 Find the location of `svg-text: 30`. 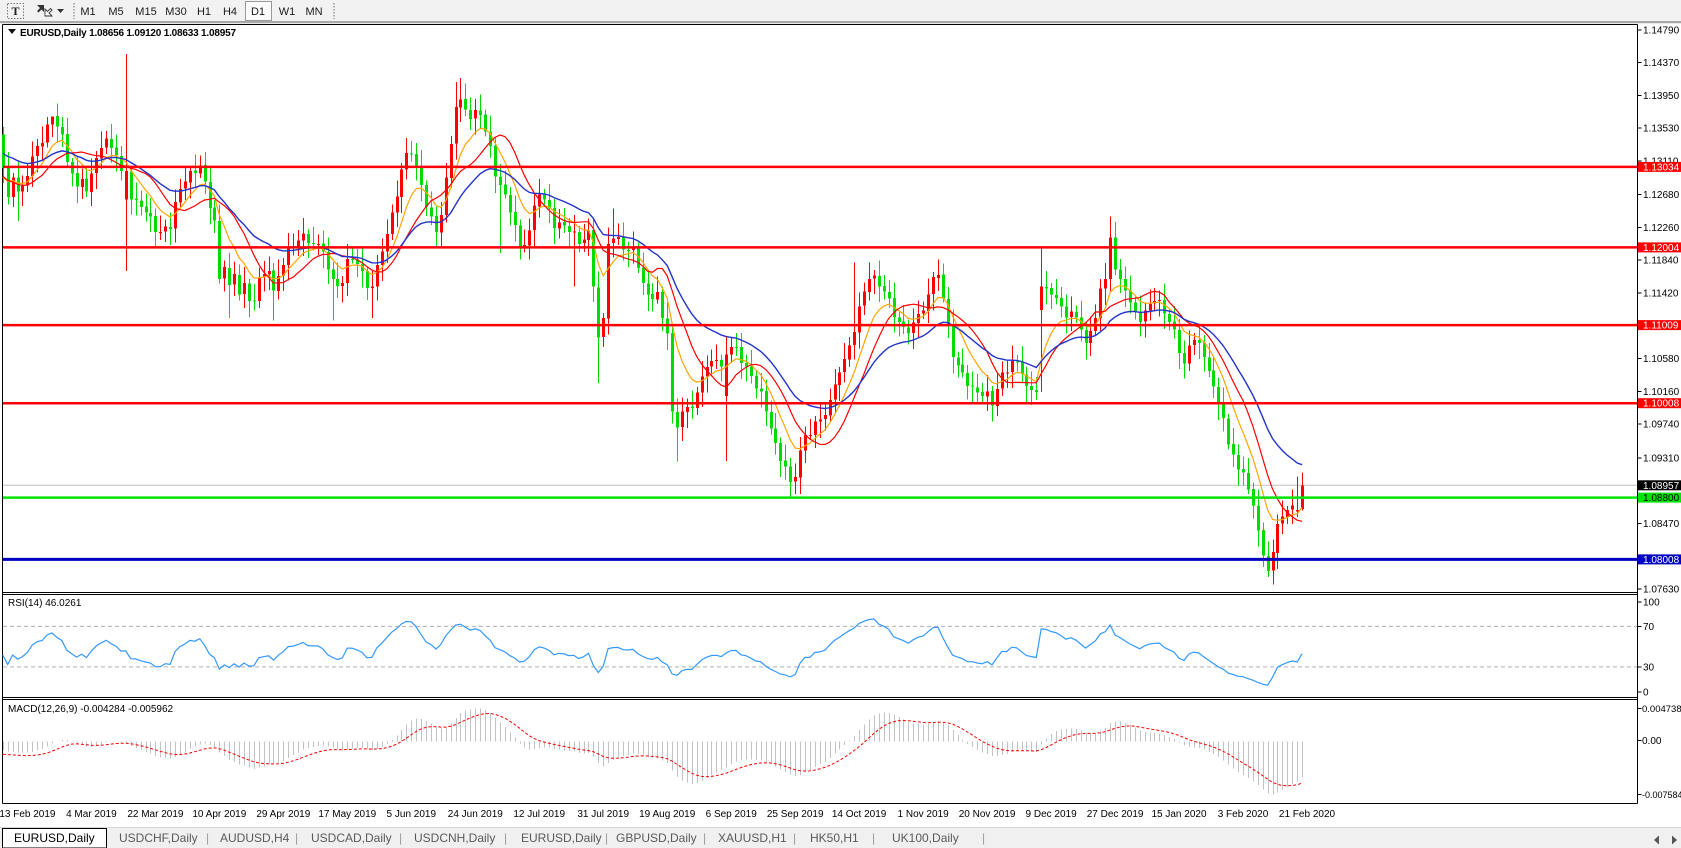

svg-text: 30 is located at coordinates (1649, 668).